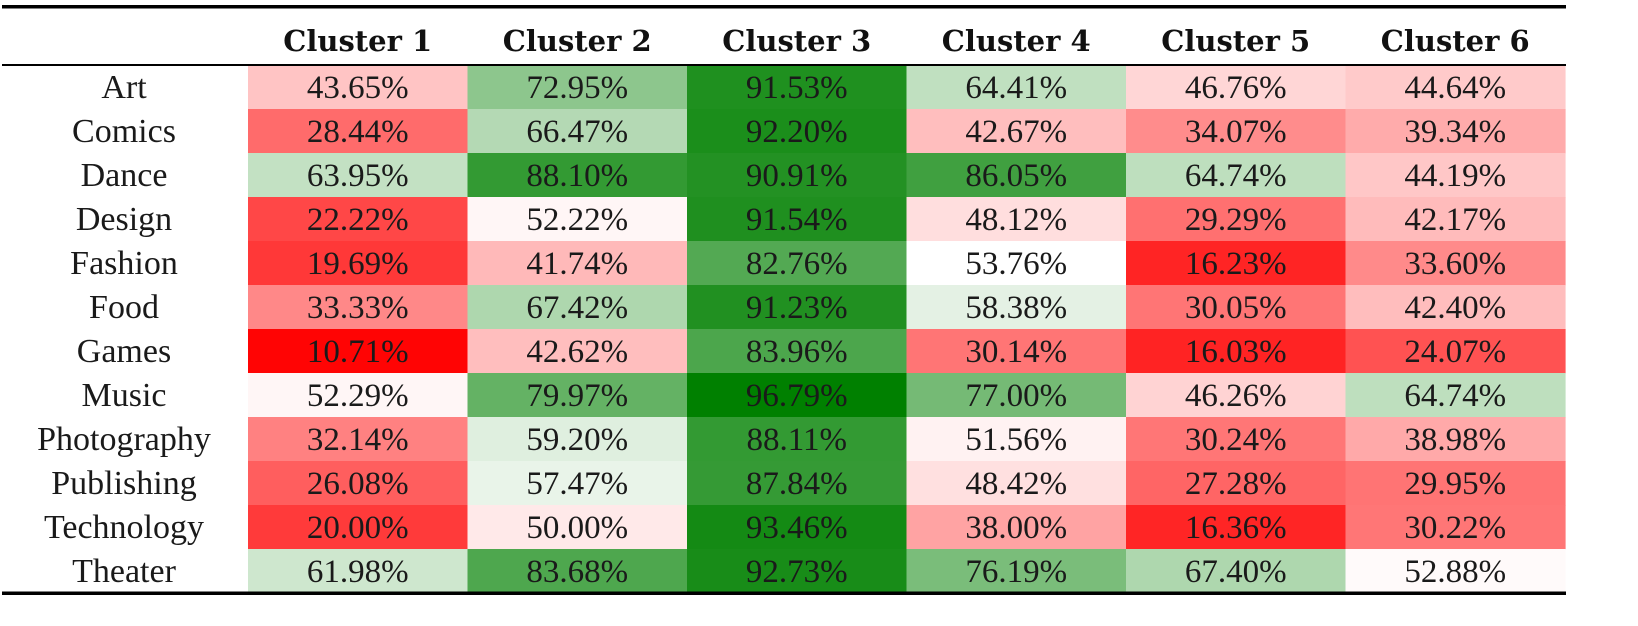  I want to click on cell-label: 51.56%, so click(1016, 440).